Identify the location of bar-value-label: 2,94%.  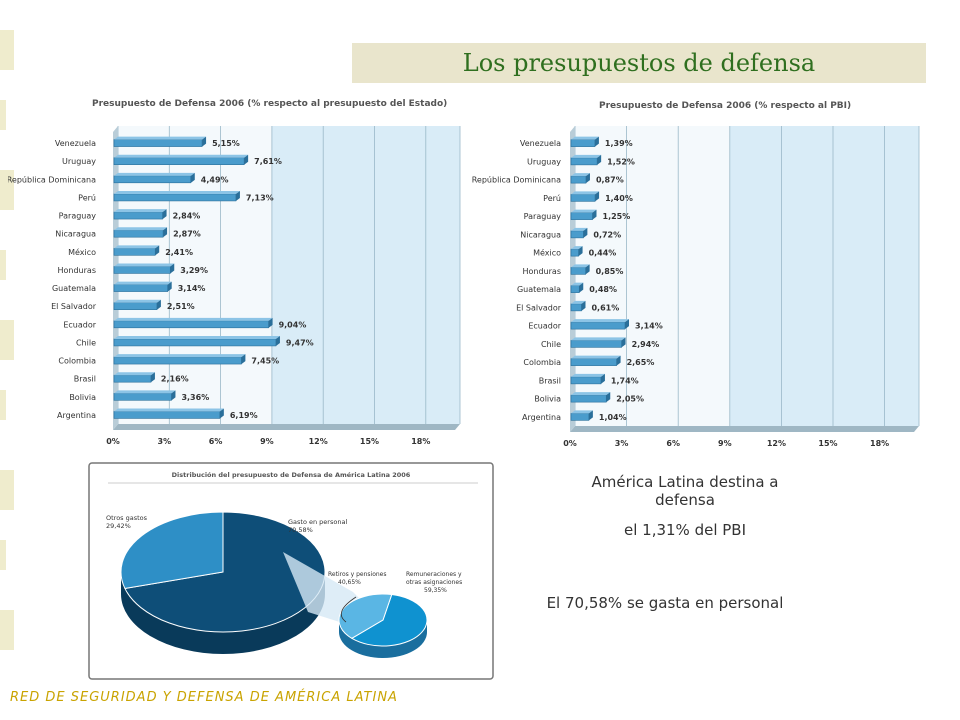
(646, 344).